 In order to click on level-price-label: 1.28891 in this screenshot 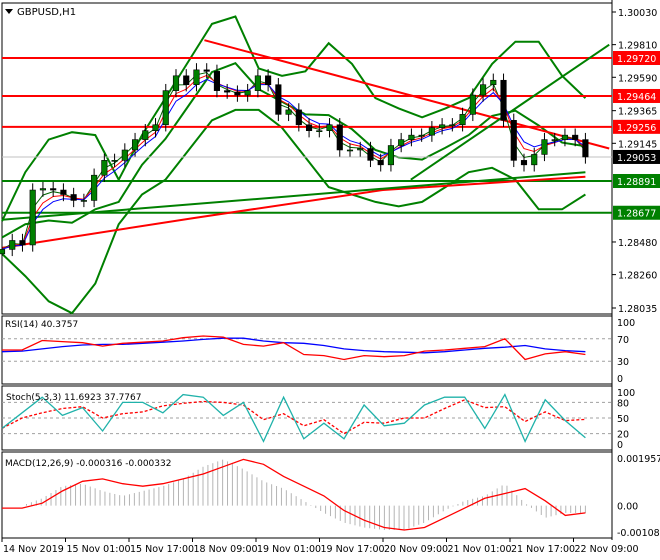, I will do `click(636, 182)`.